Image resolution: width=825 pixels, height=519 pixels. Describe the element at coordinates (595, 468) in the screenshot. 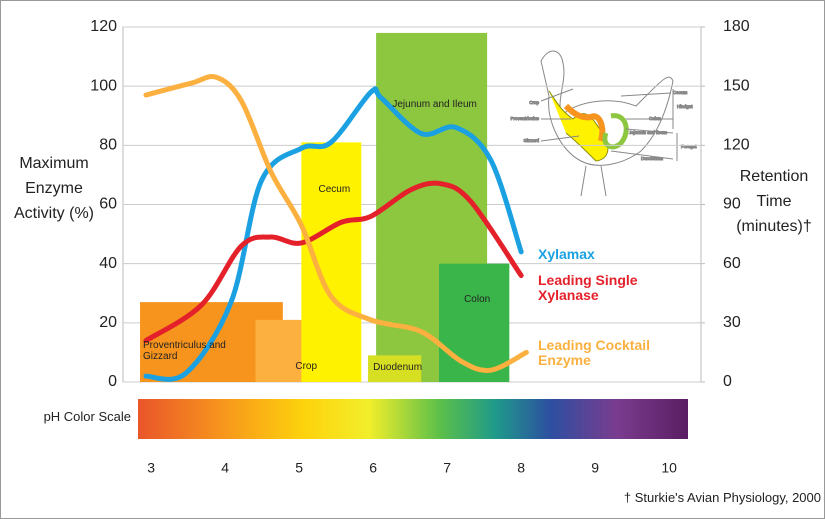

I see `x-tick-label: 9` at that location.